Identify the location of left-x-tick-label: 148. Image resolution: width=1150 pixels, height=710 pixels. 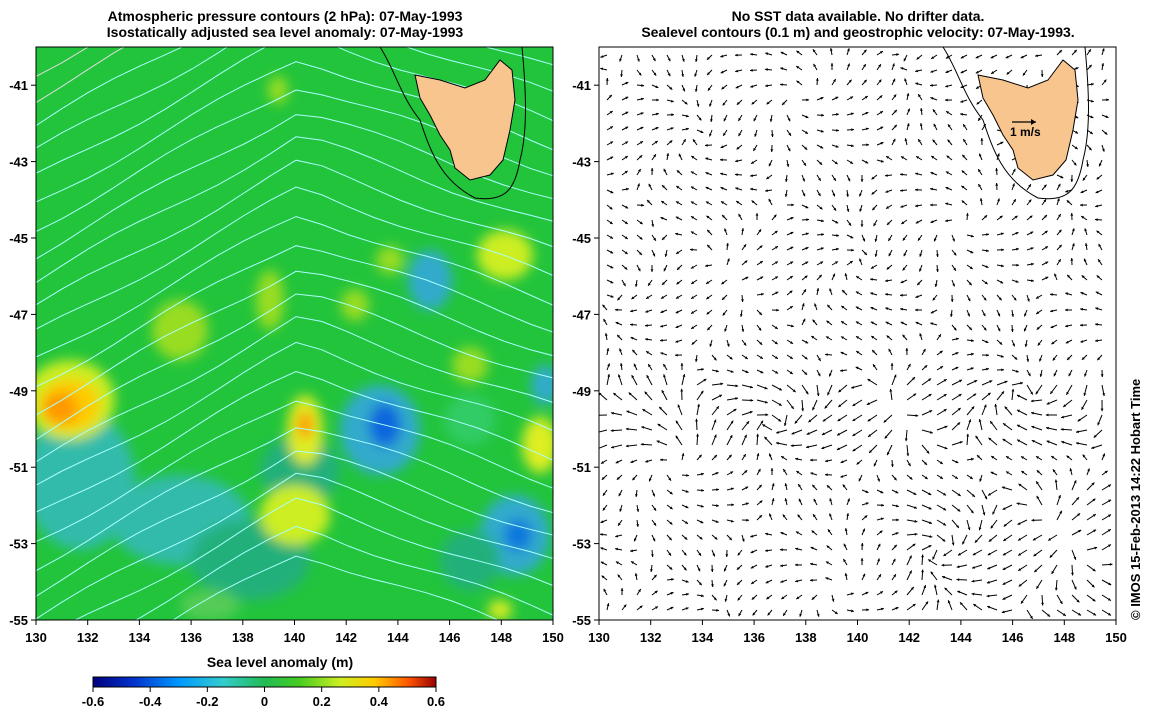
(501, 637).